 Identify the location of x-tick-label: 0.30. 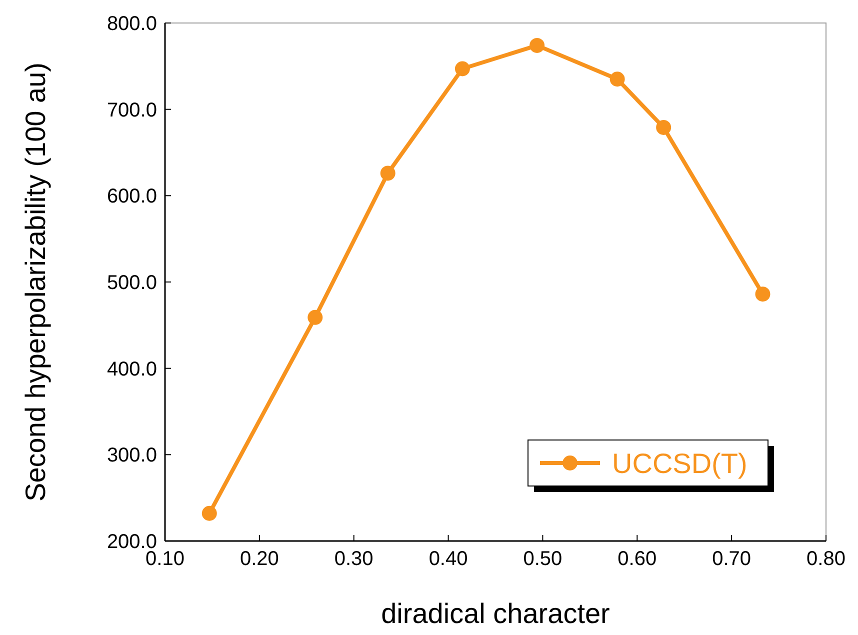
(354, 559).